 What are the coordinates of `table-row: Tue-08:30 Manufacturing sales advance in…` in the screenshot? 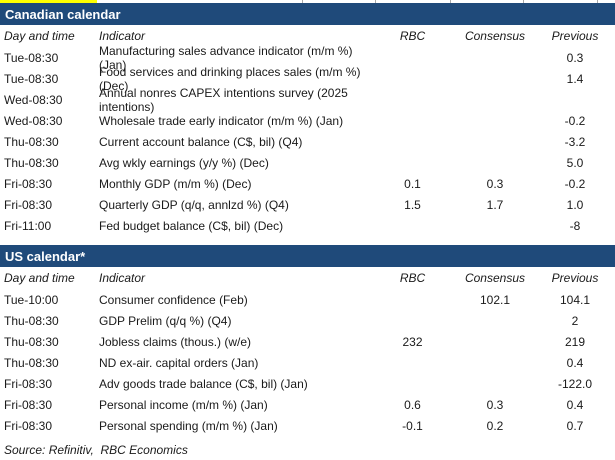 It's located at (307, 58).